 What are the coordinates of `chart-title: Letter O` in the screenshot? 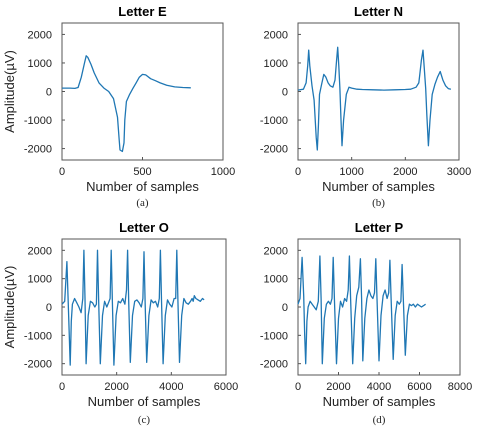 It's located at (144, 227).